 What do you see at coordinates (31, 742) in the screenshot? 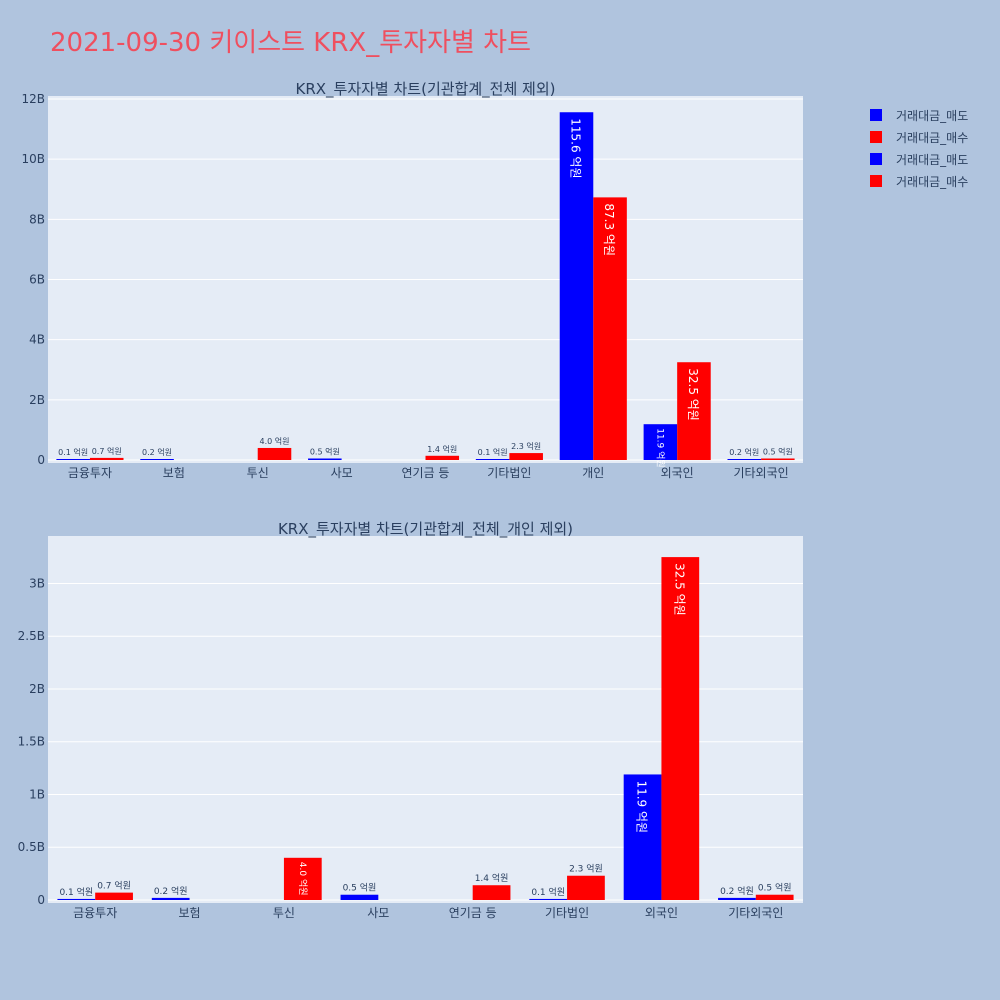
I see `y-tick-label: 1.5B` at bounding box center [31, 742].